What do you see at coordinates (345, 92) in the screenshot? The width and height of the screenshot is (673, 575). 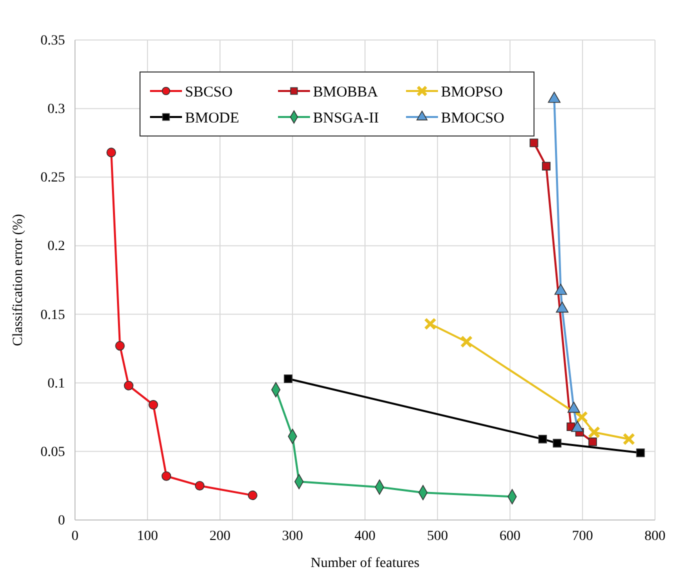 I see `legend-label: BMOBBA` at bounding box center [345, 92].